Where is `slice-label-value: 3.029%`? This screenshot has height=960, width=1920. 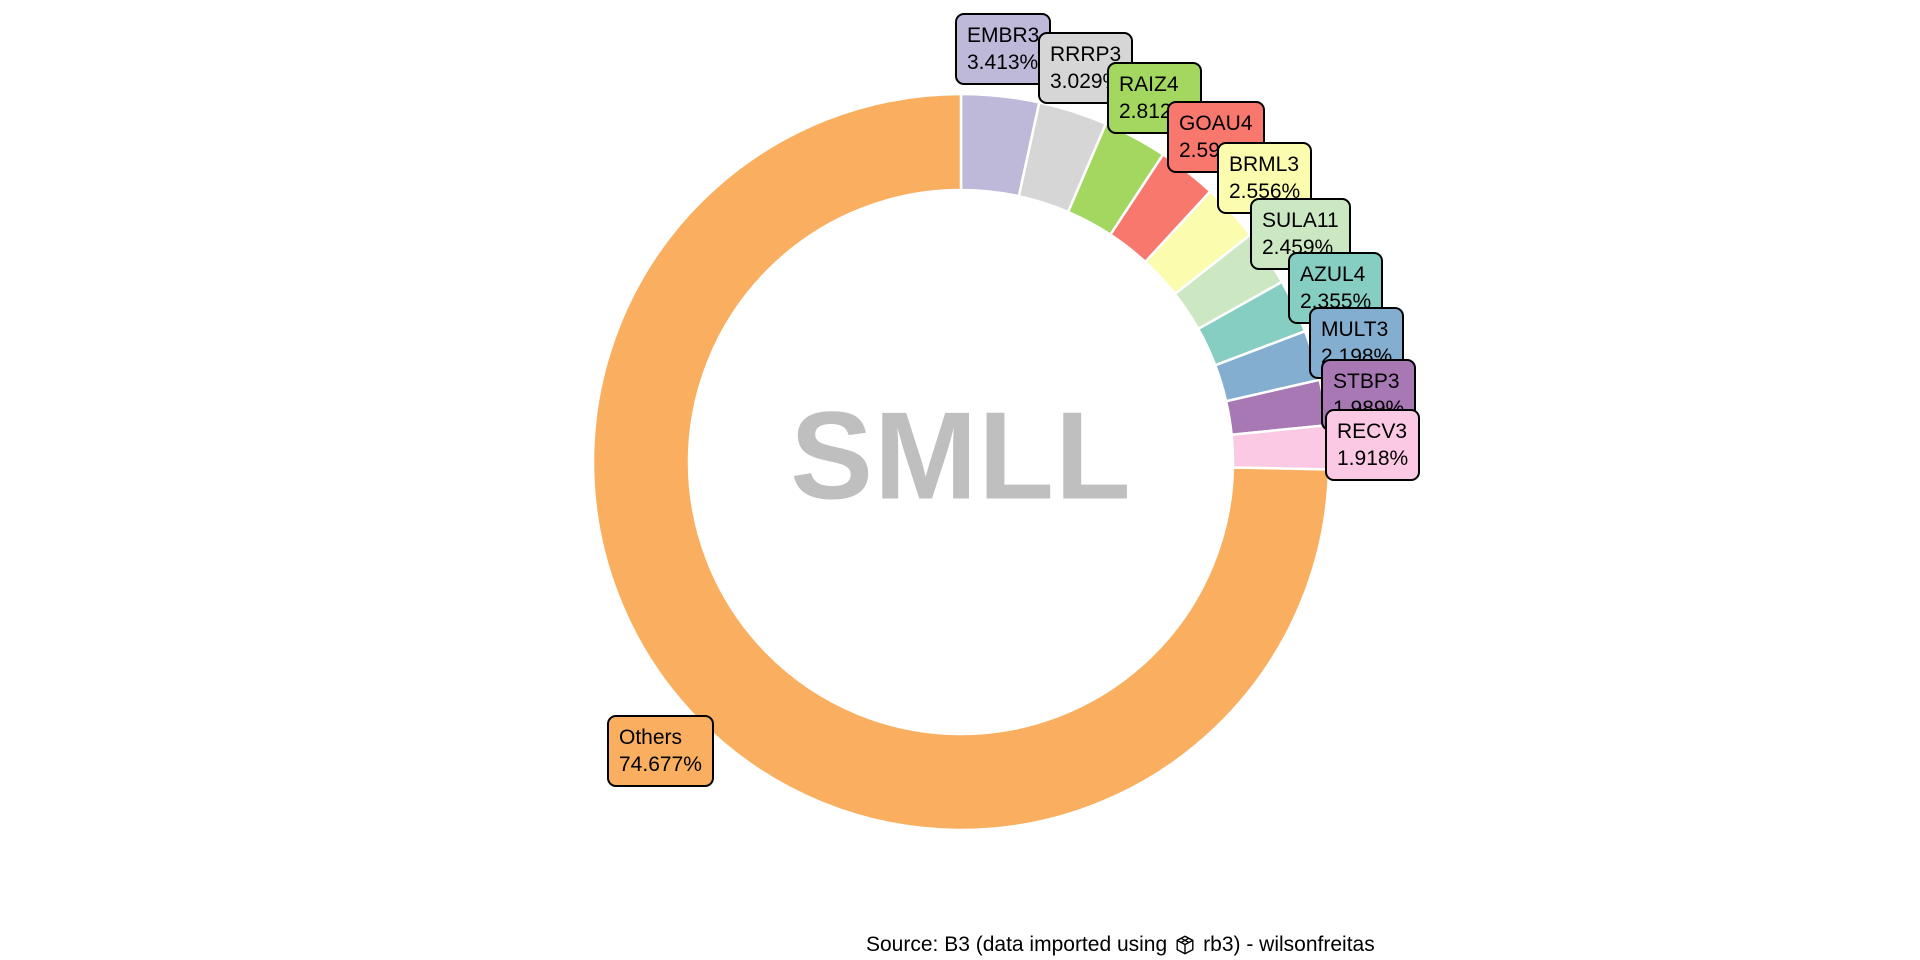 slice-label-value: 3.029% is located at coordinates (1086, 81).